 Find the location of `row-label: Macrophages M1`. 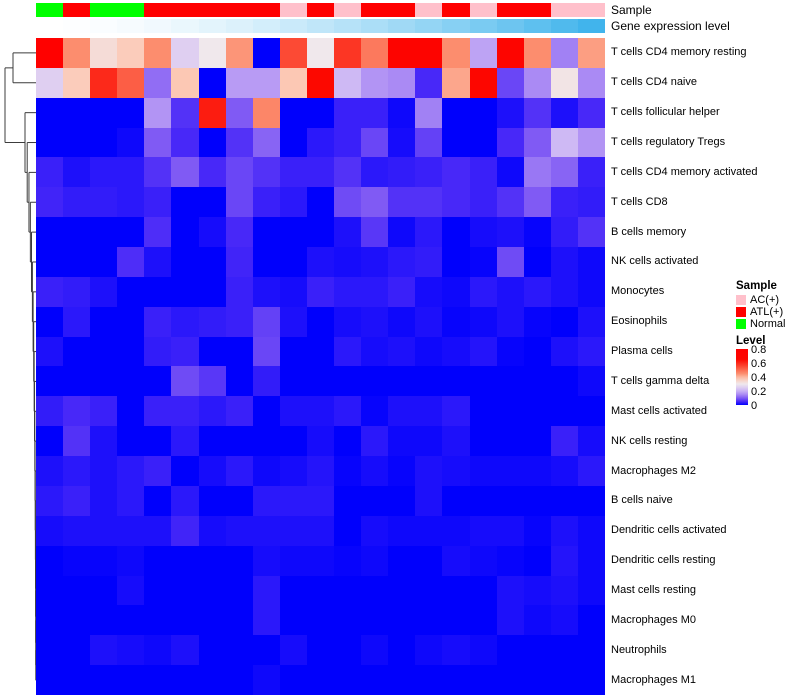

row-label: Macrophages M1 is located at coordinates (653, 679).